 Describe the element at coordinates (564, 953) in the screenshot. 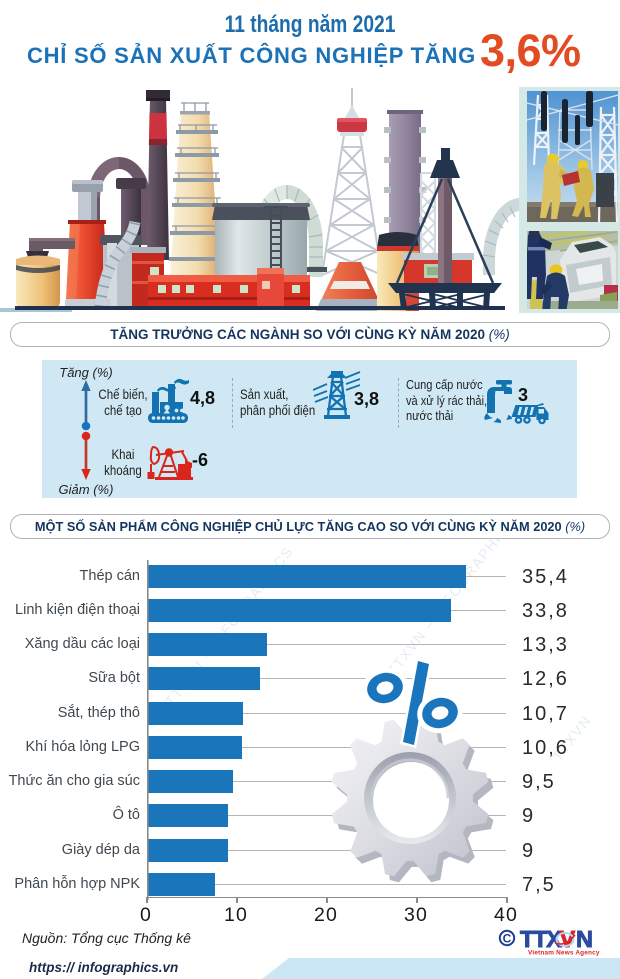

I see `svg-text: Vietnam News Agency` at that location.